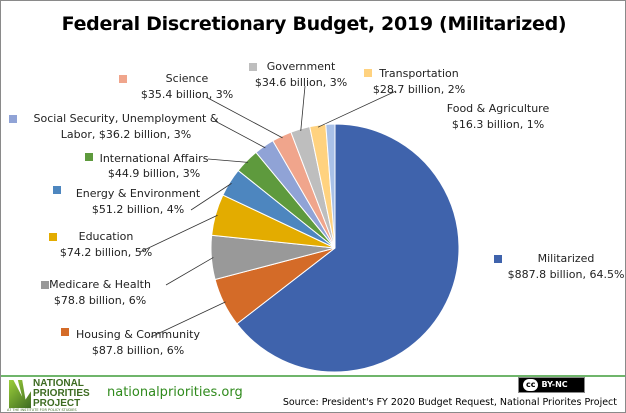 Image resolution: width=626 pixels, height=413 pixels. What do you see at coordinates (126, 118) in the screenshot?
I see `slice-label: Social Security, Unemployment &` at bounding box center [126, 118].